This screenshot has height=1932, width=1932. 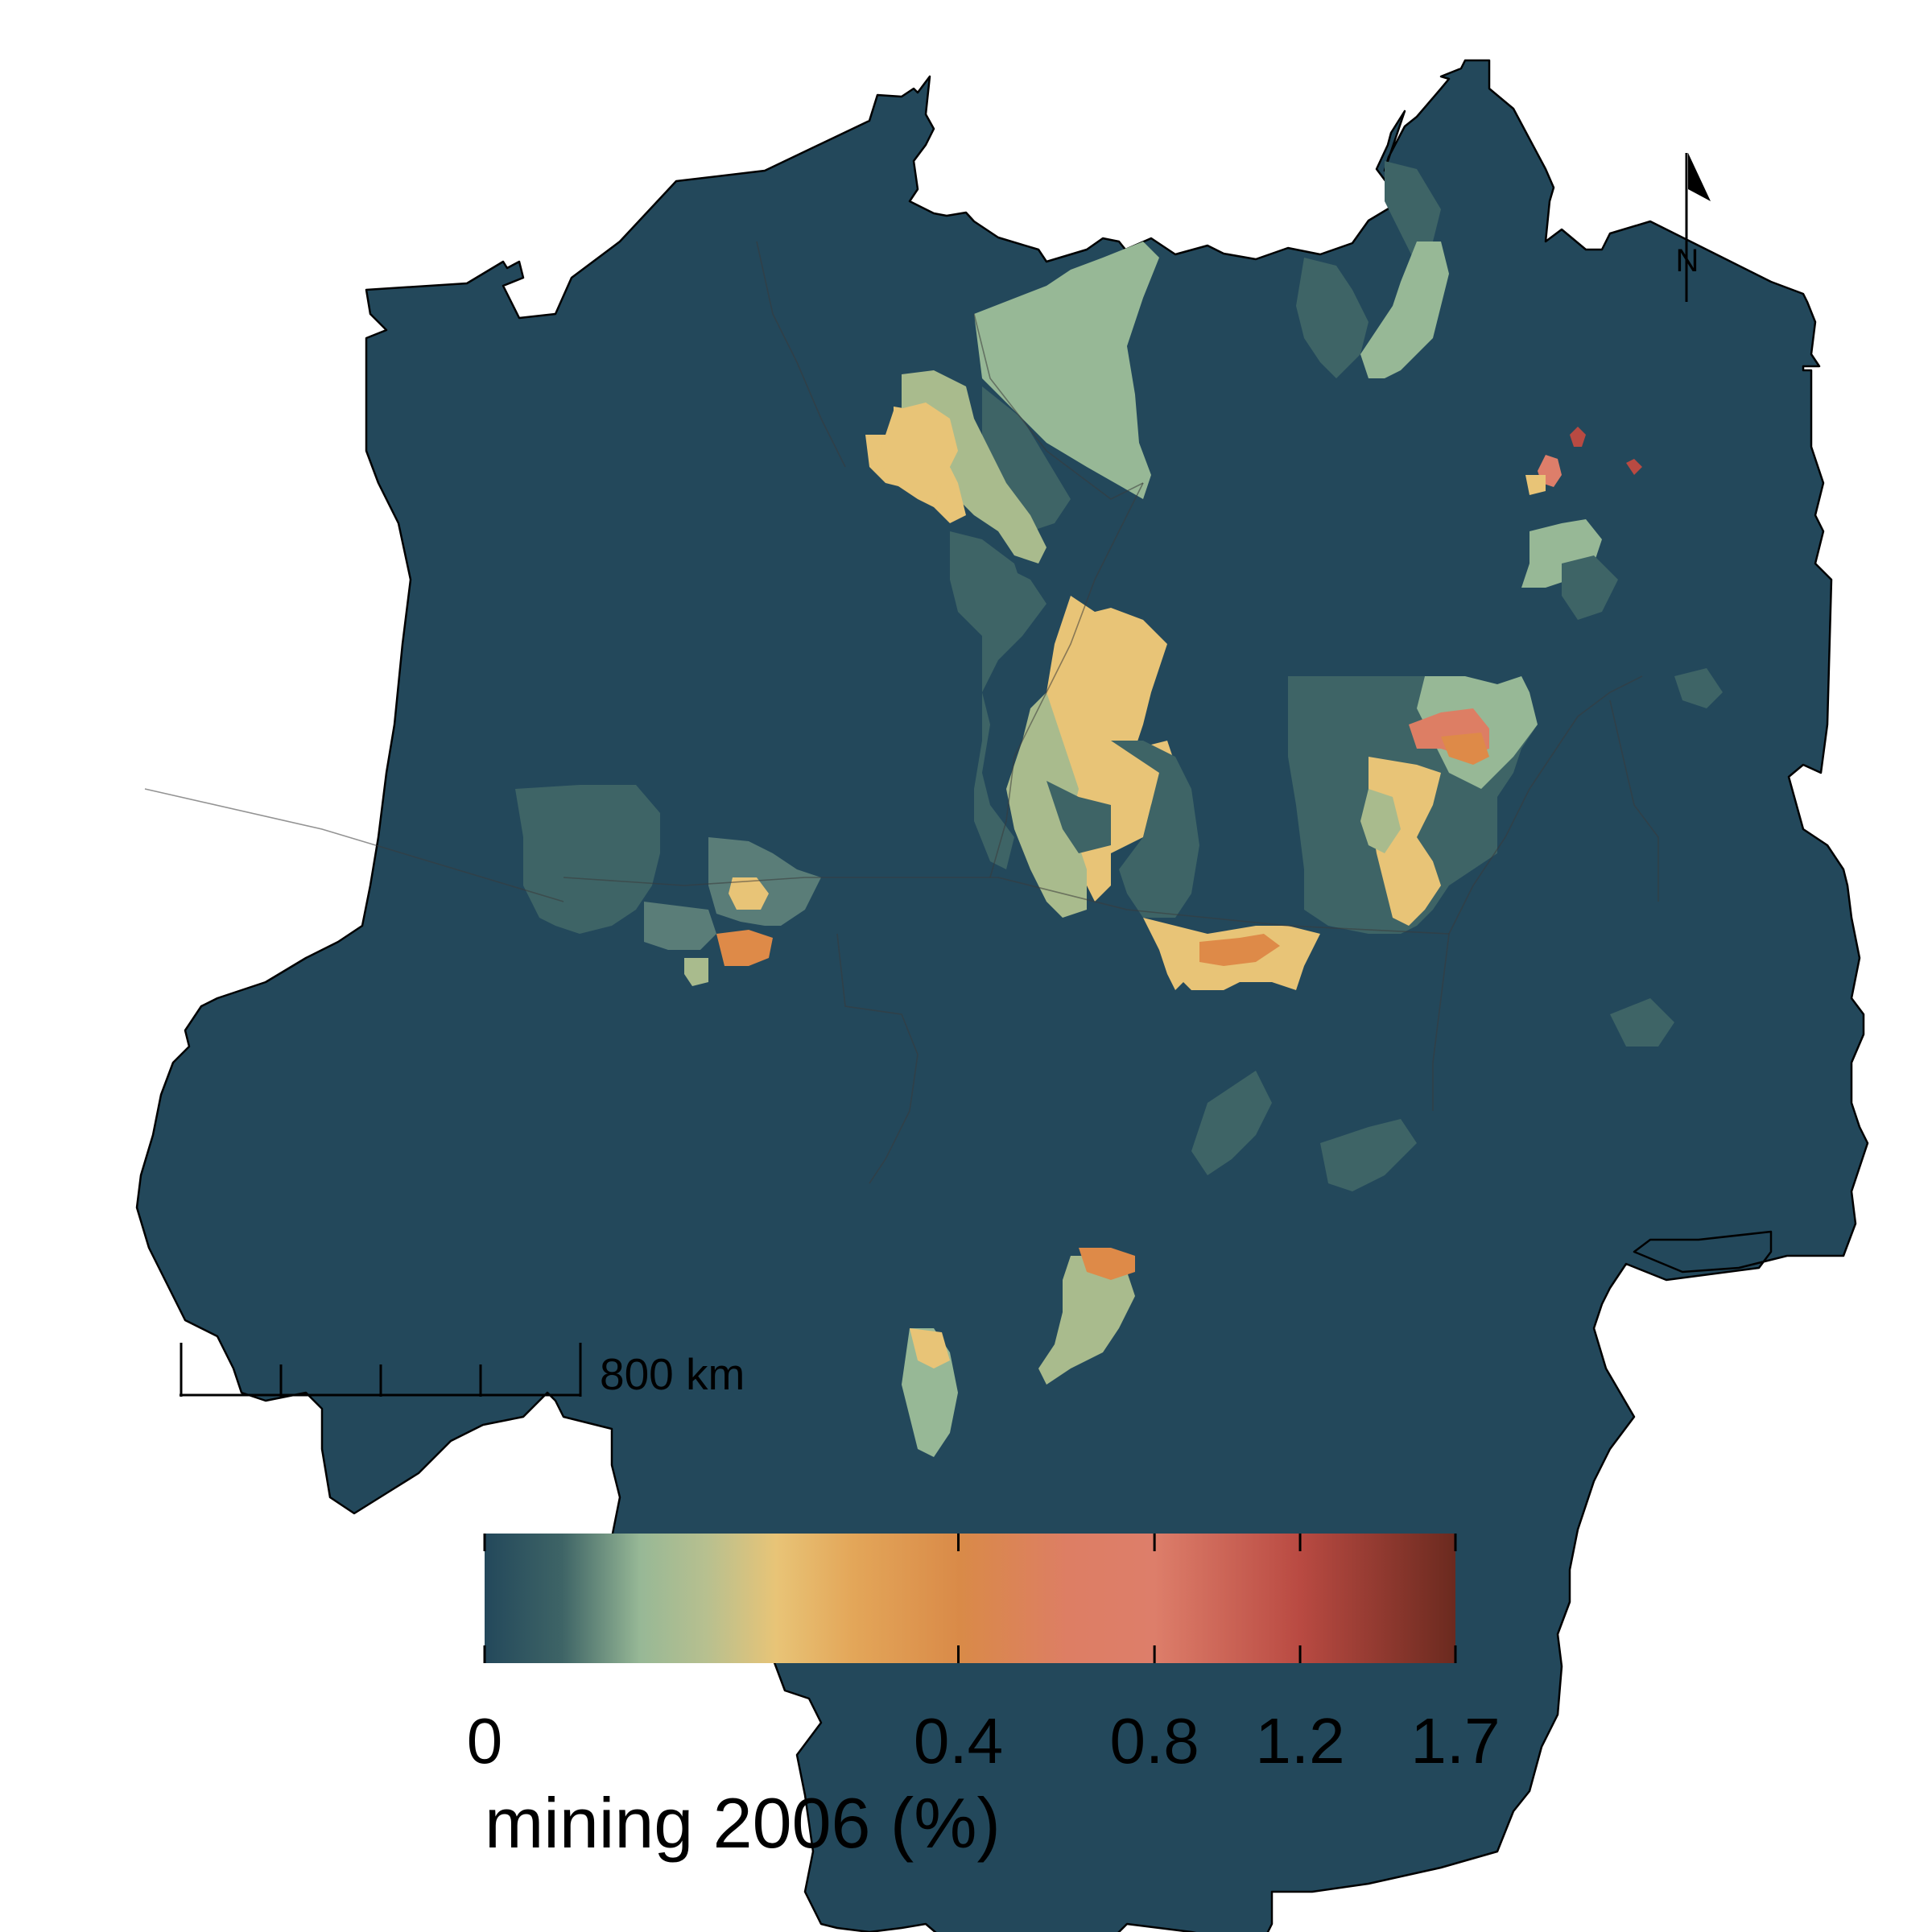 What do you see at coordinates (1693, 227) in the screenshot?
I see `north-arrow: N` at bounding box center [1693, 227].